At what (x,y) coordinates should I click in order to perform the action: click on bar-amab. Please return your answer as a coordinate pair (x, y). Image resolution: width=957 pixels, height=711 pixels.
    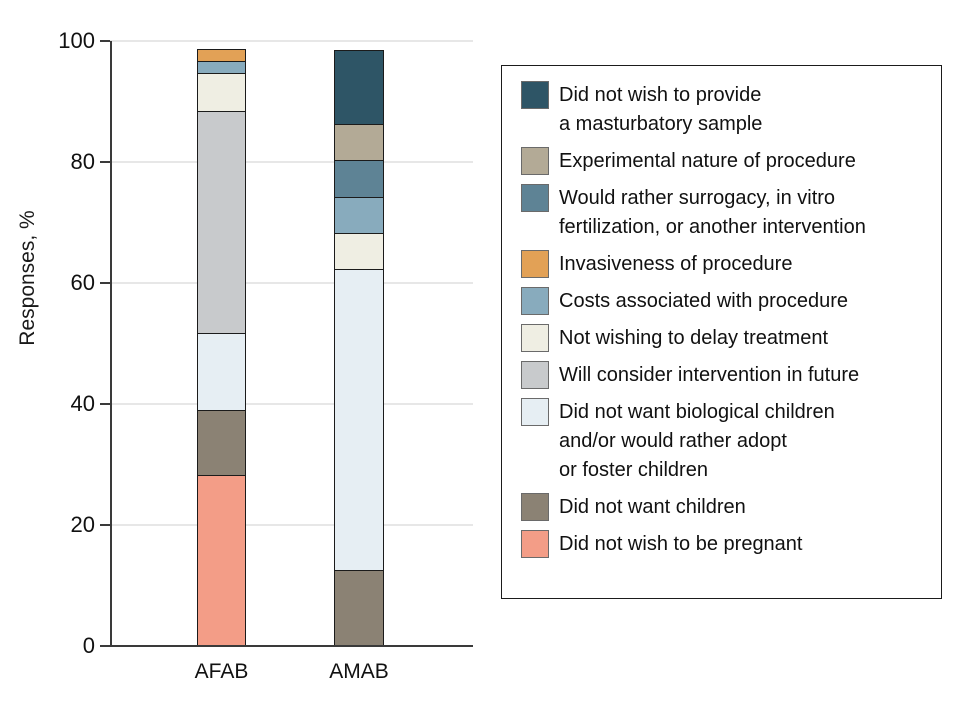
    Looking at the image, I should click on (359, 343).